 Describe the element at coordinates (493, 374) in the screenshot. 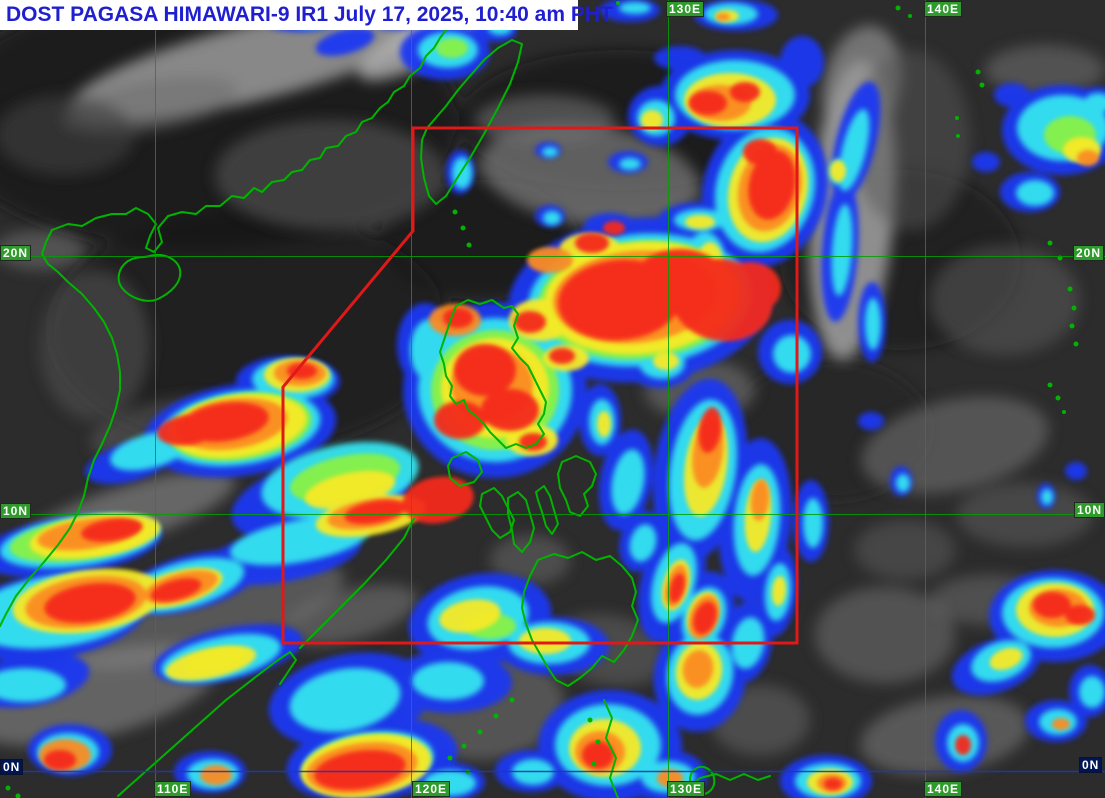

I see `coast-luzon` at that location.